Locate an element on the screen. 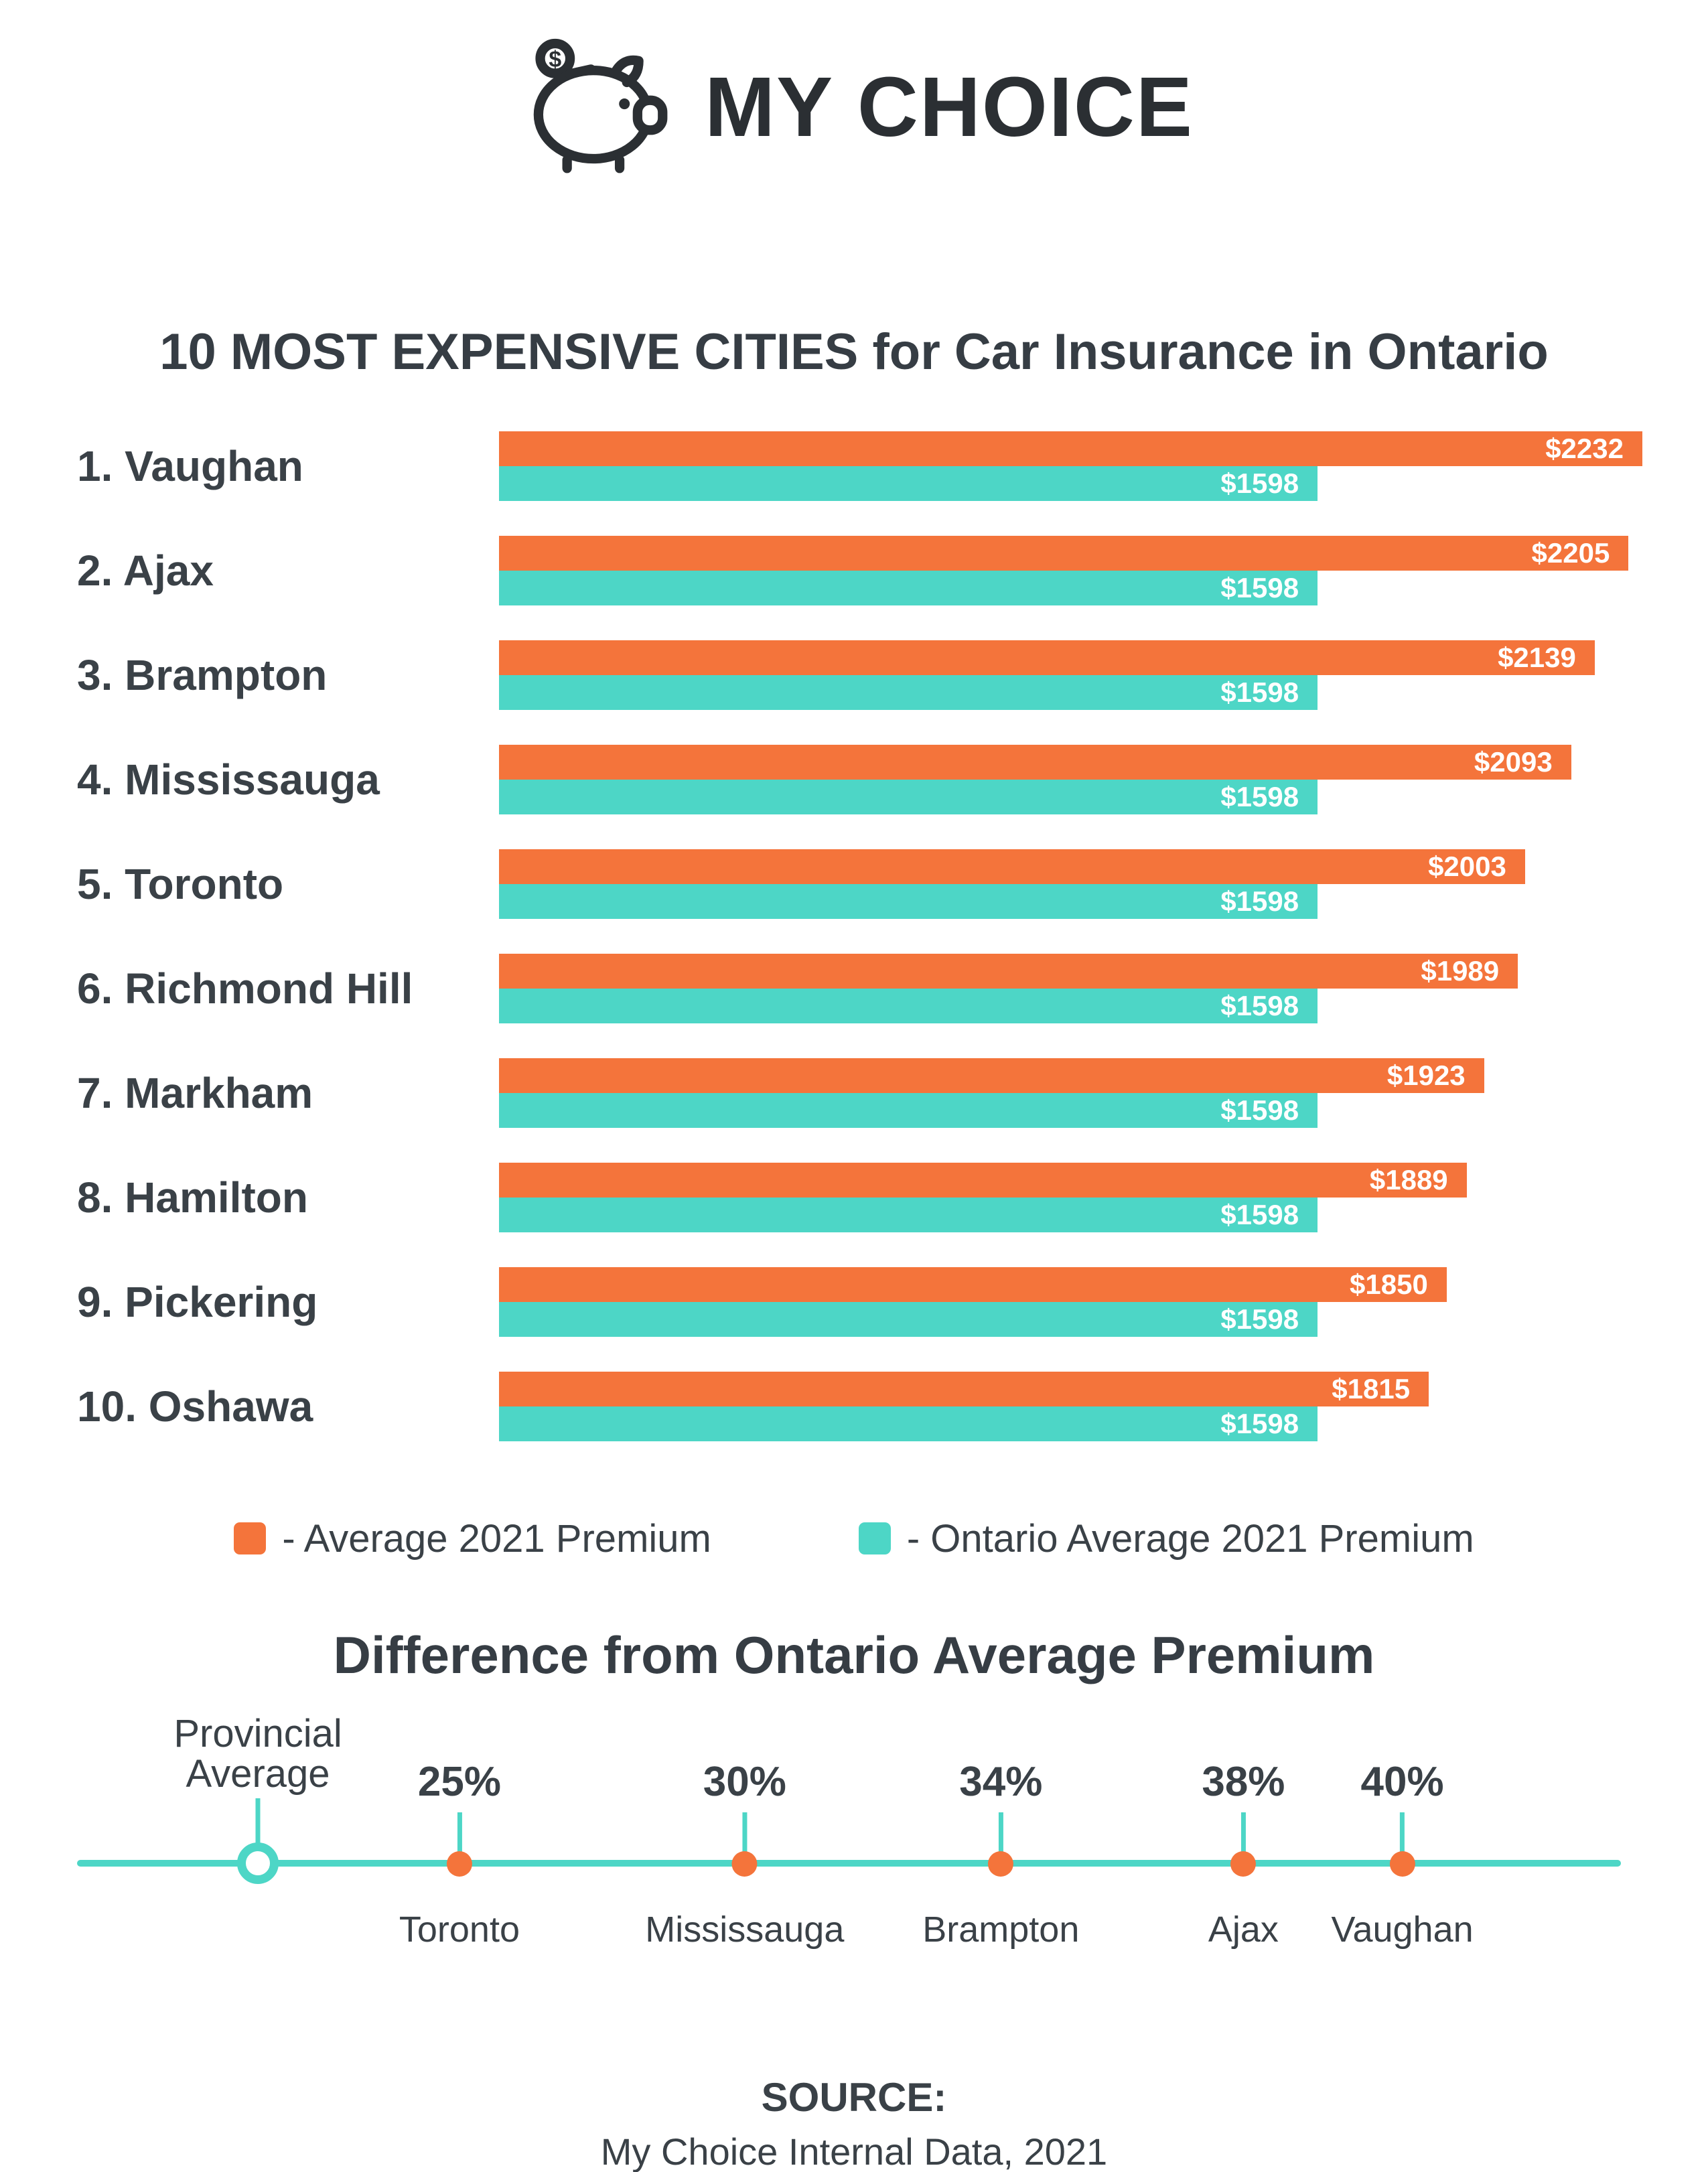 The height and width of the screenshot is (2172, 1708). footer: SOURCE: My Choice Internal Data, 2021 is located at coordinates (854, 2123).